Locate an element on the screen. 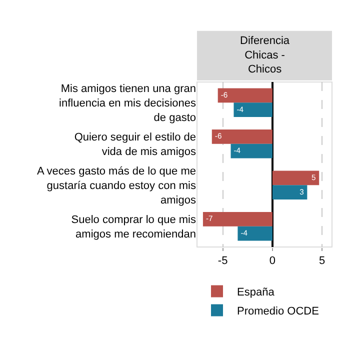 The height and width of the screenshot is (337, 345). x-tick-label: -5 is located at coordinates (223, 261).